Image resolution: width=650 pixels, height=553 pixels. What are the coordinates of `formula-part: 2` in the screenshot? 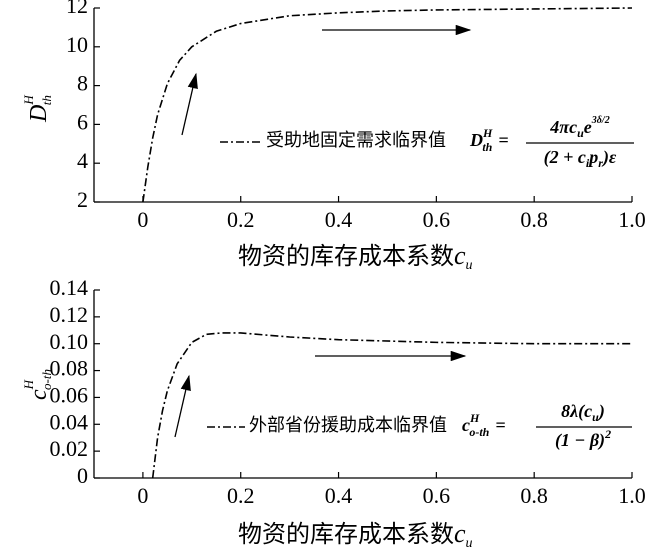 It's located at (607, 434).